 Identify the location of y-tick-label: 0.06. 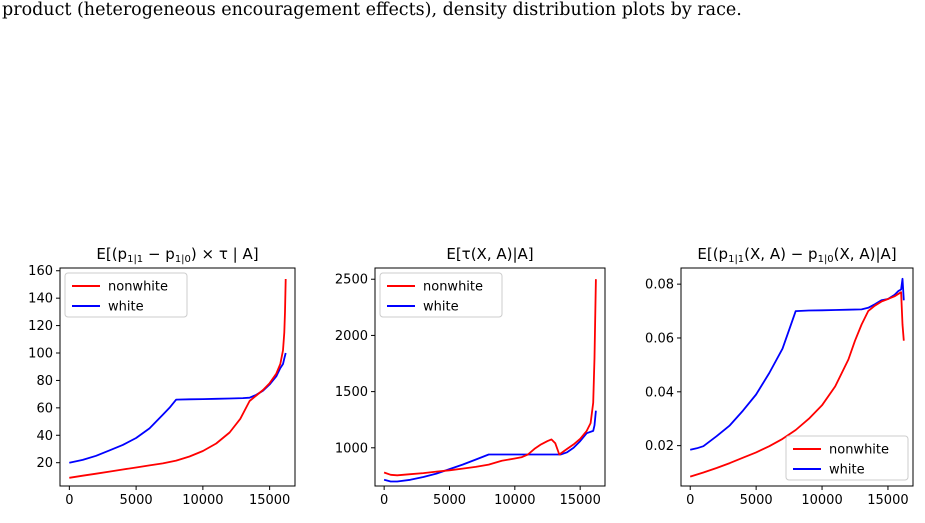
(659, 338).